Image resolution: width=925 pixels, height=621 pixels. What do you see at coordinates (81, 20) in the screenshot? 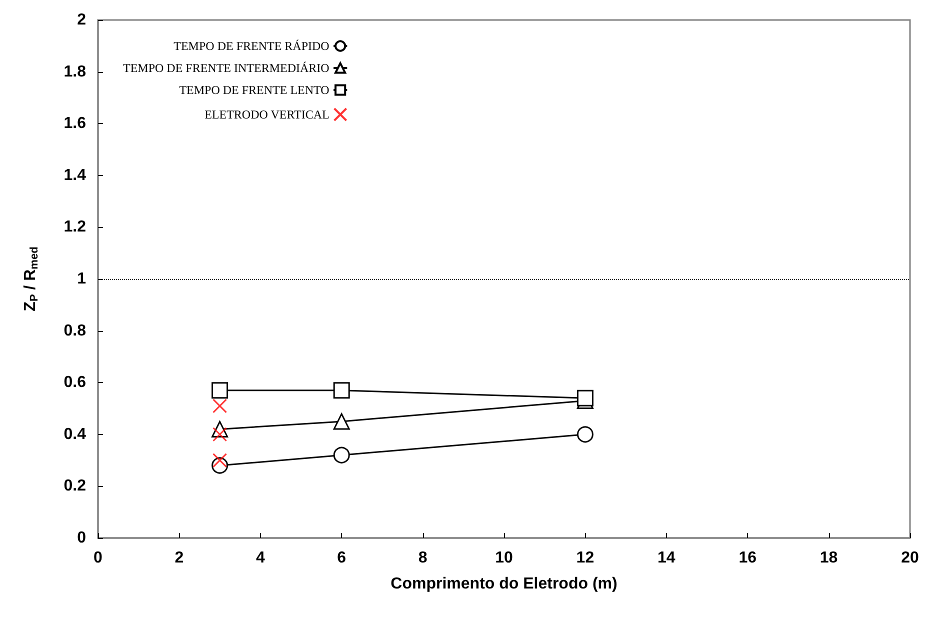
I see `y-tick-label: 2` at bounding box center [81, 20].